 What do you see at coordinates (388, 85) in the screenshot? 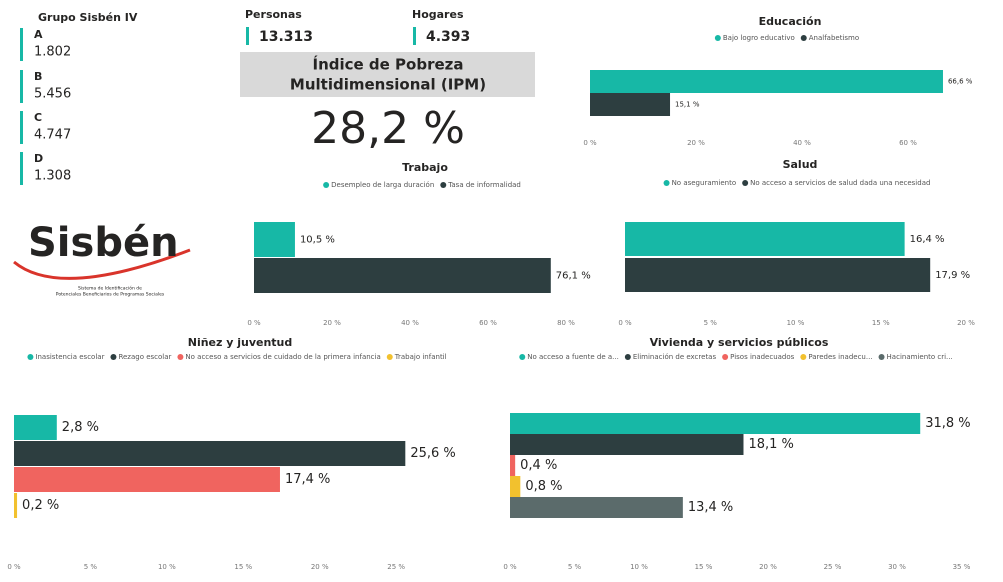
I see `ipm-title: Multidimensional (IPM)` at bounding box center [388, 85].